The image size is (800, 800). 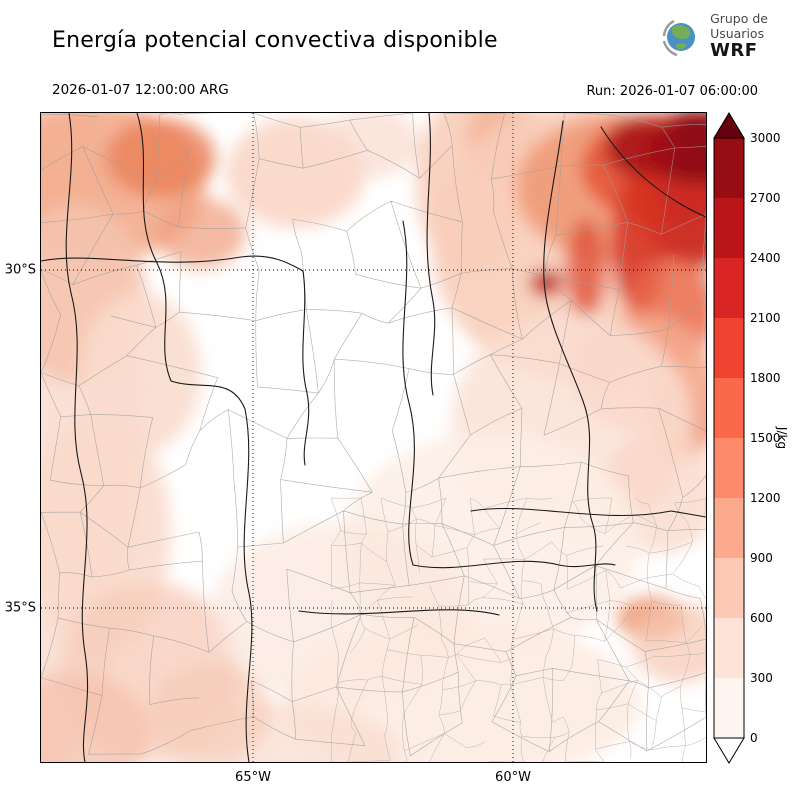 I want to click on logo-text: Grupo de Usuarios WRF, so click(x=739, y=36).